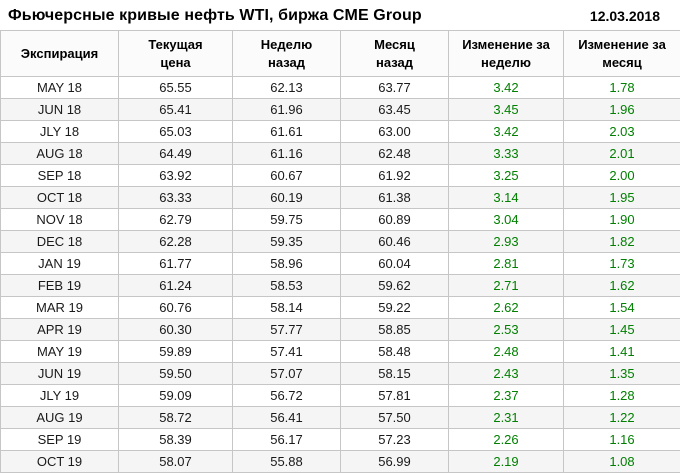 This screenshot has height=476, width=680. I want to click on table-row: OCT 18 63.33 60.19 61.38 3.14 1.95, so click(340, 197).